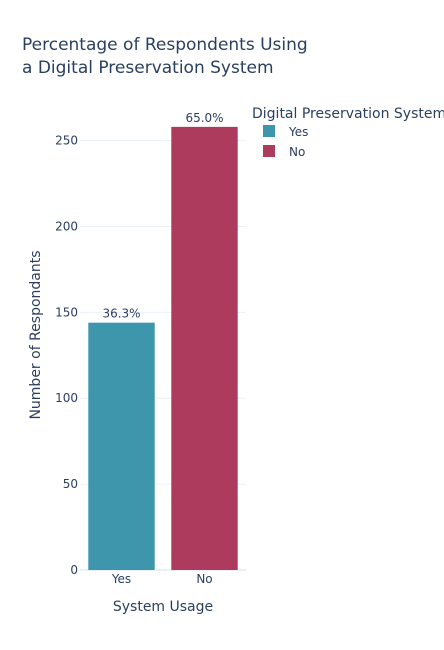 This screenshot has width=444, height=650. Describe the element at coordinates (66, 312) in the screenshot. I see `y-tick-label: 150` at that location.